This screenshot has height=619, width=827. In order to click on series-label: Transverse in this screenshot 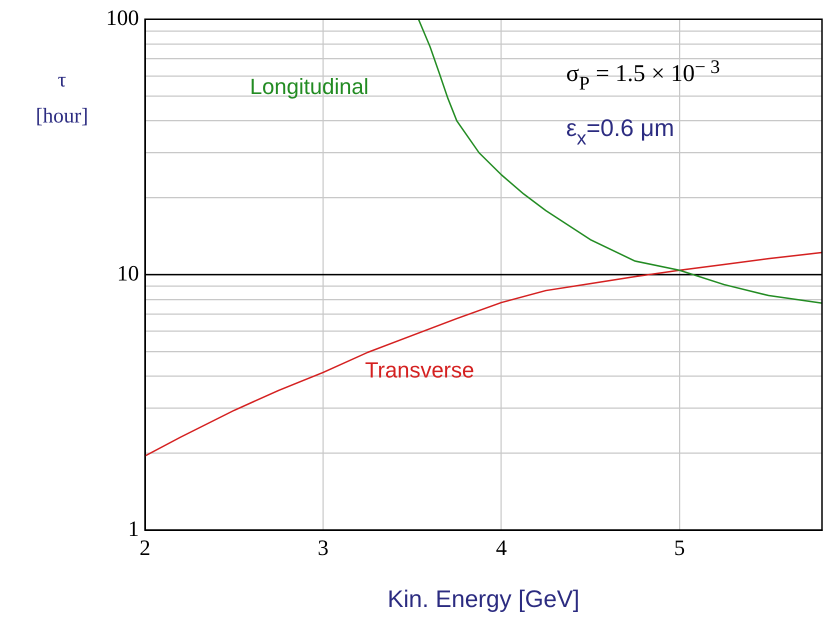, I will do `click(419, 370)`.